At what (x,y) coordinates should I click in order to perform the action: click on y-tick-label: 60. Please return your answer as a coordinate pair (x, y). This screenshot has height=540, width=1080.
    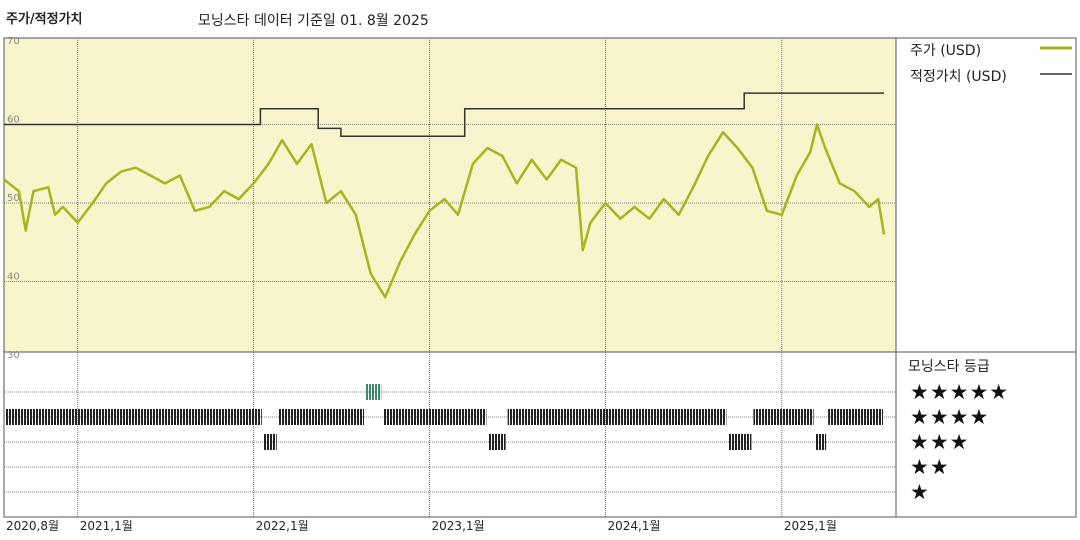
    Looking at the image, I should click on (13, 120).